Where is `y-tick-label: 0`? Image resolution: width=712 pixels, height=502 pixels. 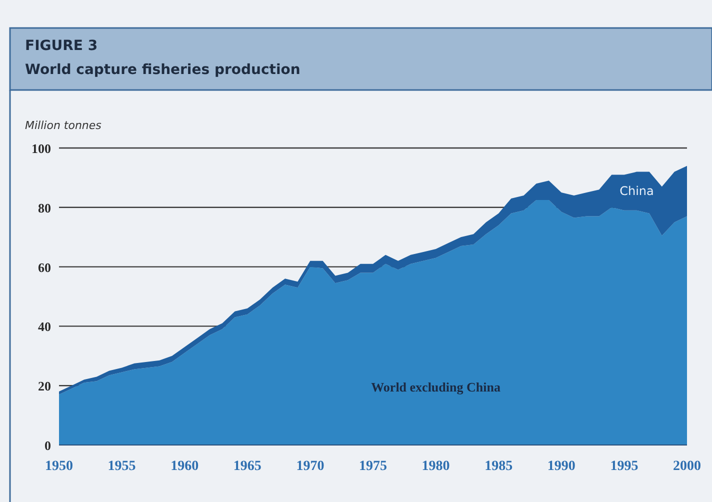 y-tick-label: 0 is located at coordinates (47, 445).